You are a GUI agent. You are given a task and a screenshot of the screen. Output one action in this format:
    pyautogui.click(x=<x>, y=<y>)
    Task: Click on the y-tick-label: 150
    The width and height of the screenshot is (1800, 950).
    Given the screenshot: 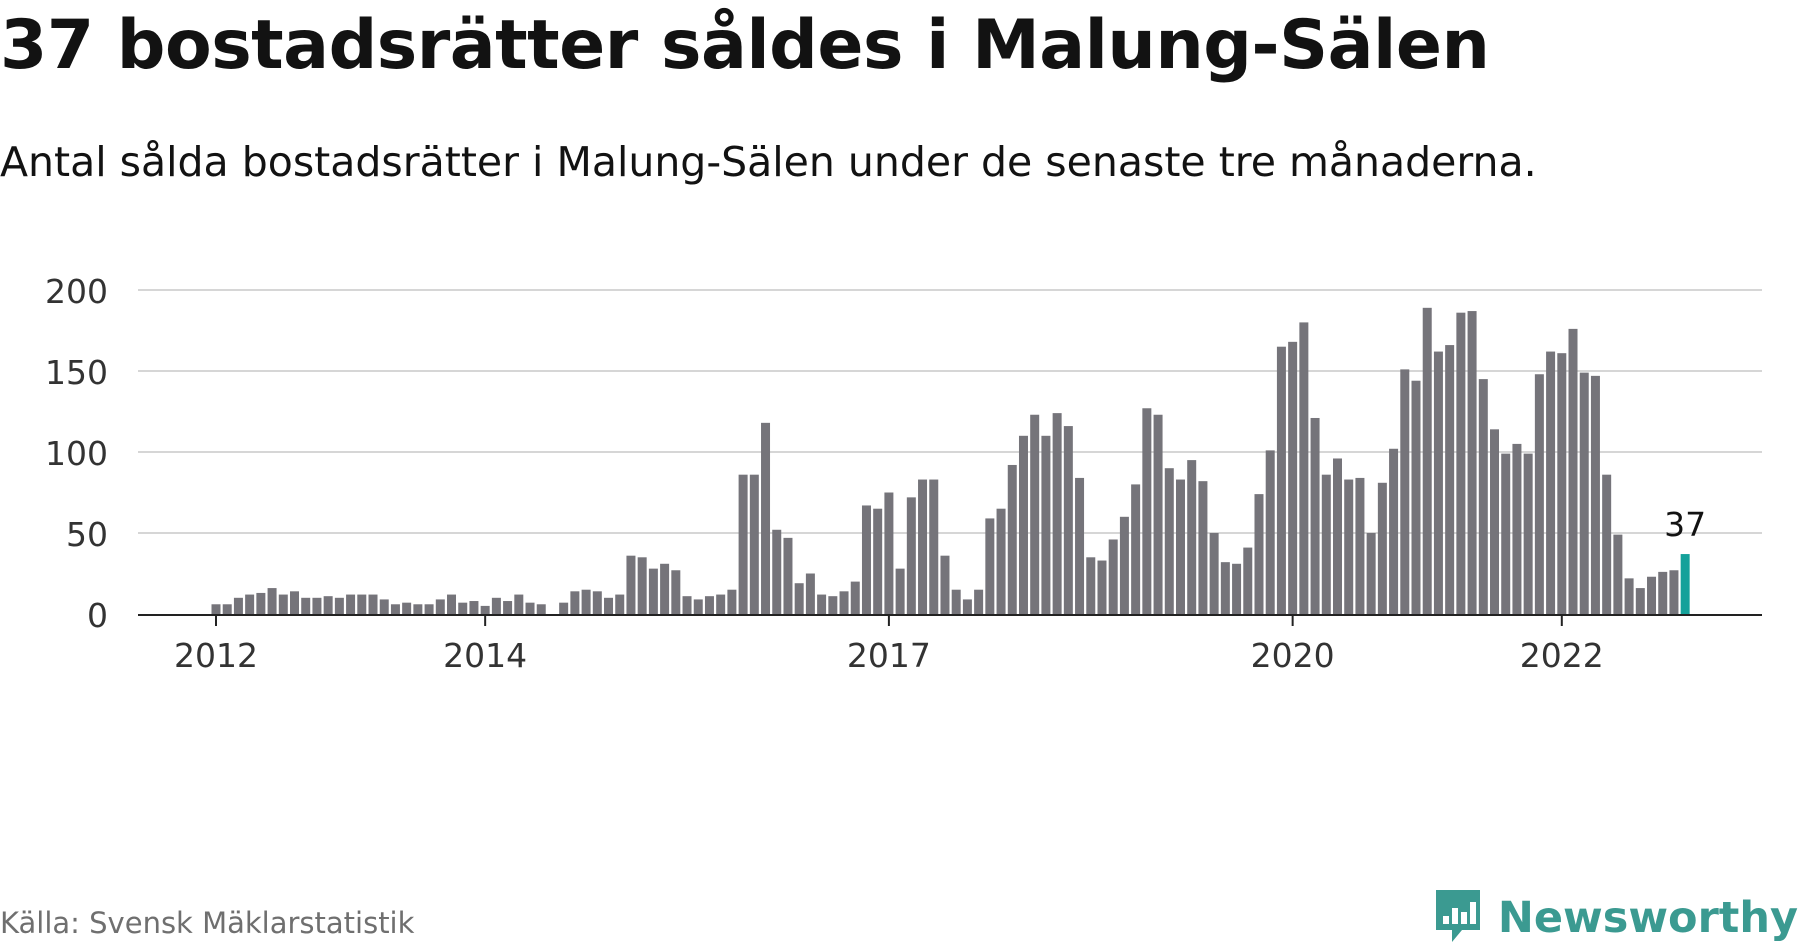 What is the action you would take?
    pyautogui.click(x=76, y=372)
    